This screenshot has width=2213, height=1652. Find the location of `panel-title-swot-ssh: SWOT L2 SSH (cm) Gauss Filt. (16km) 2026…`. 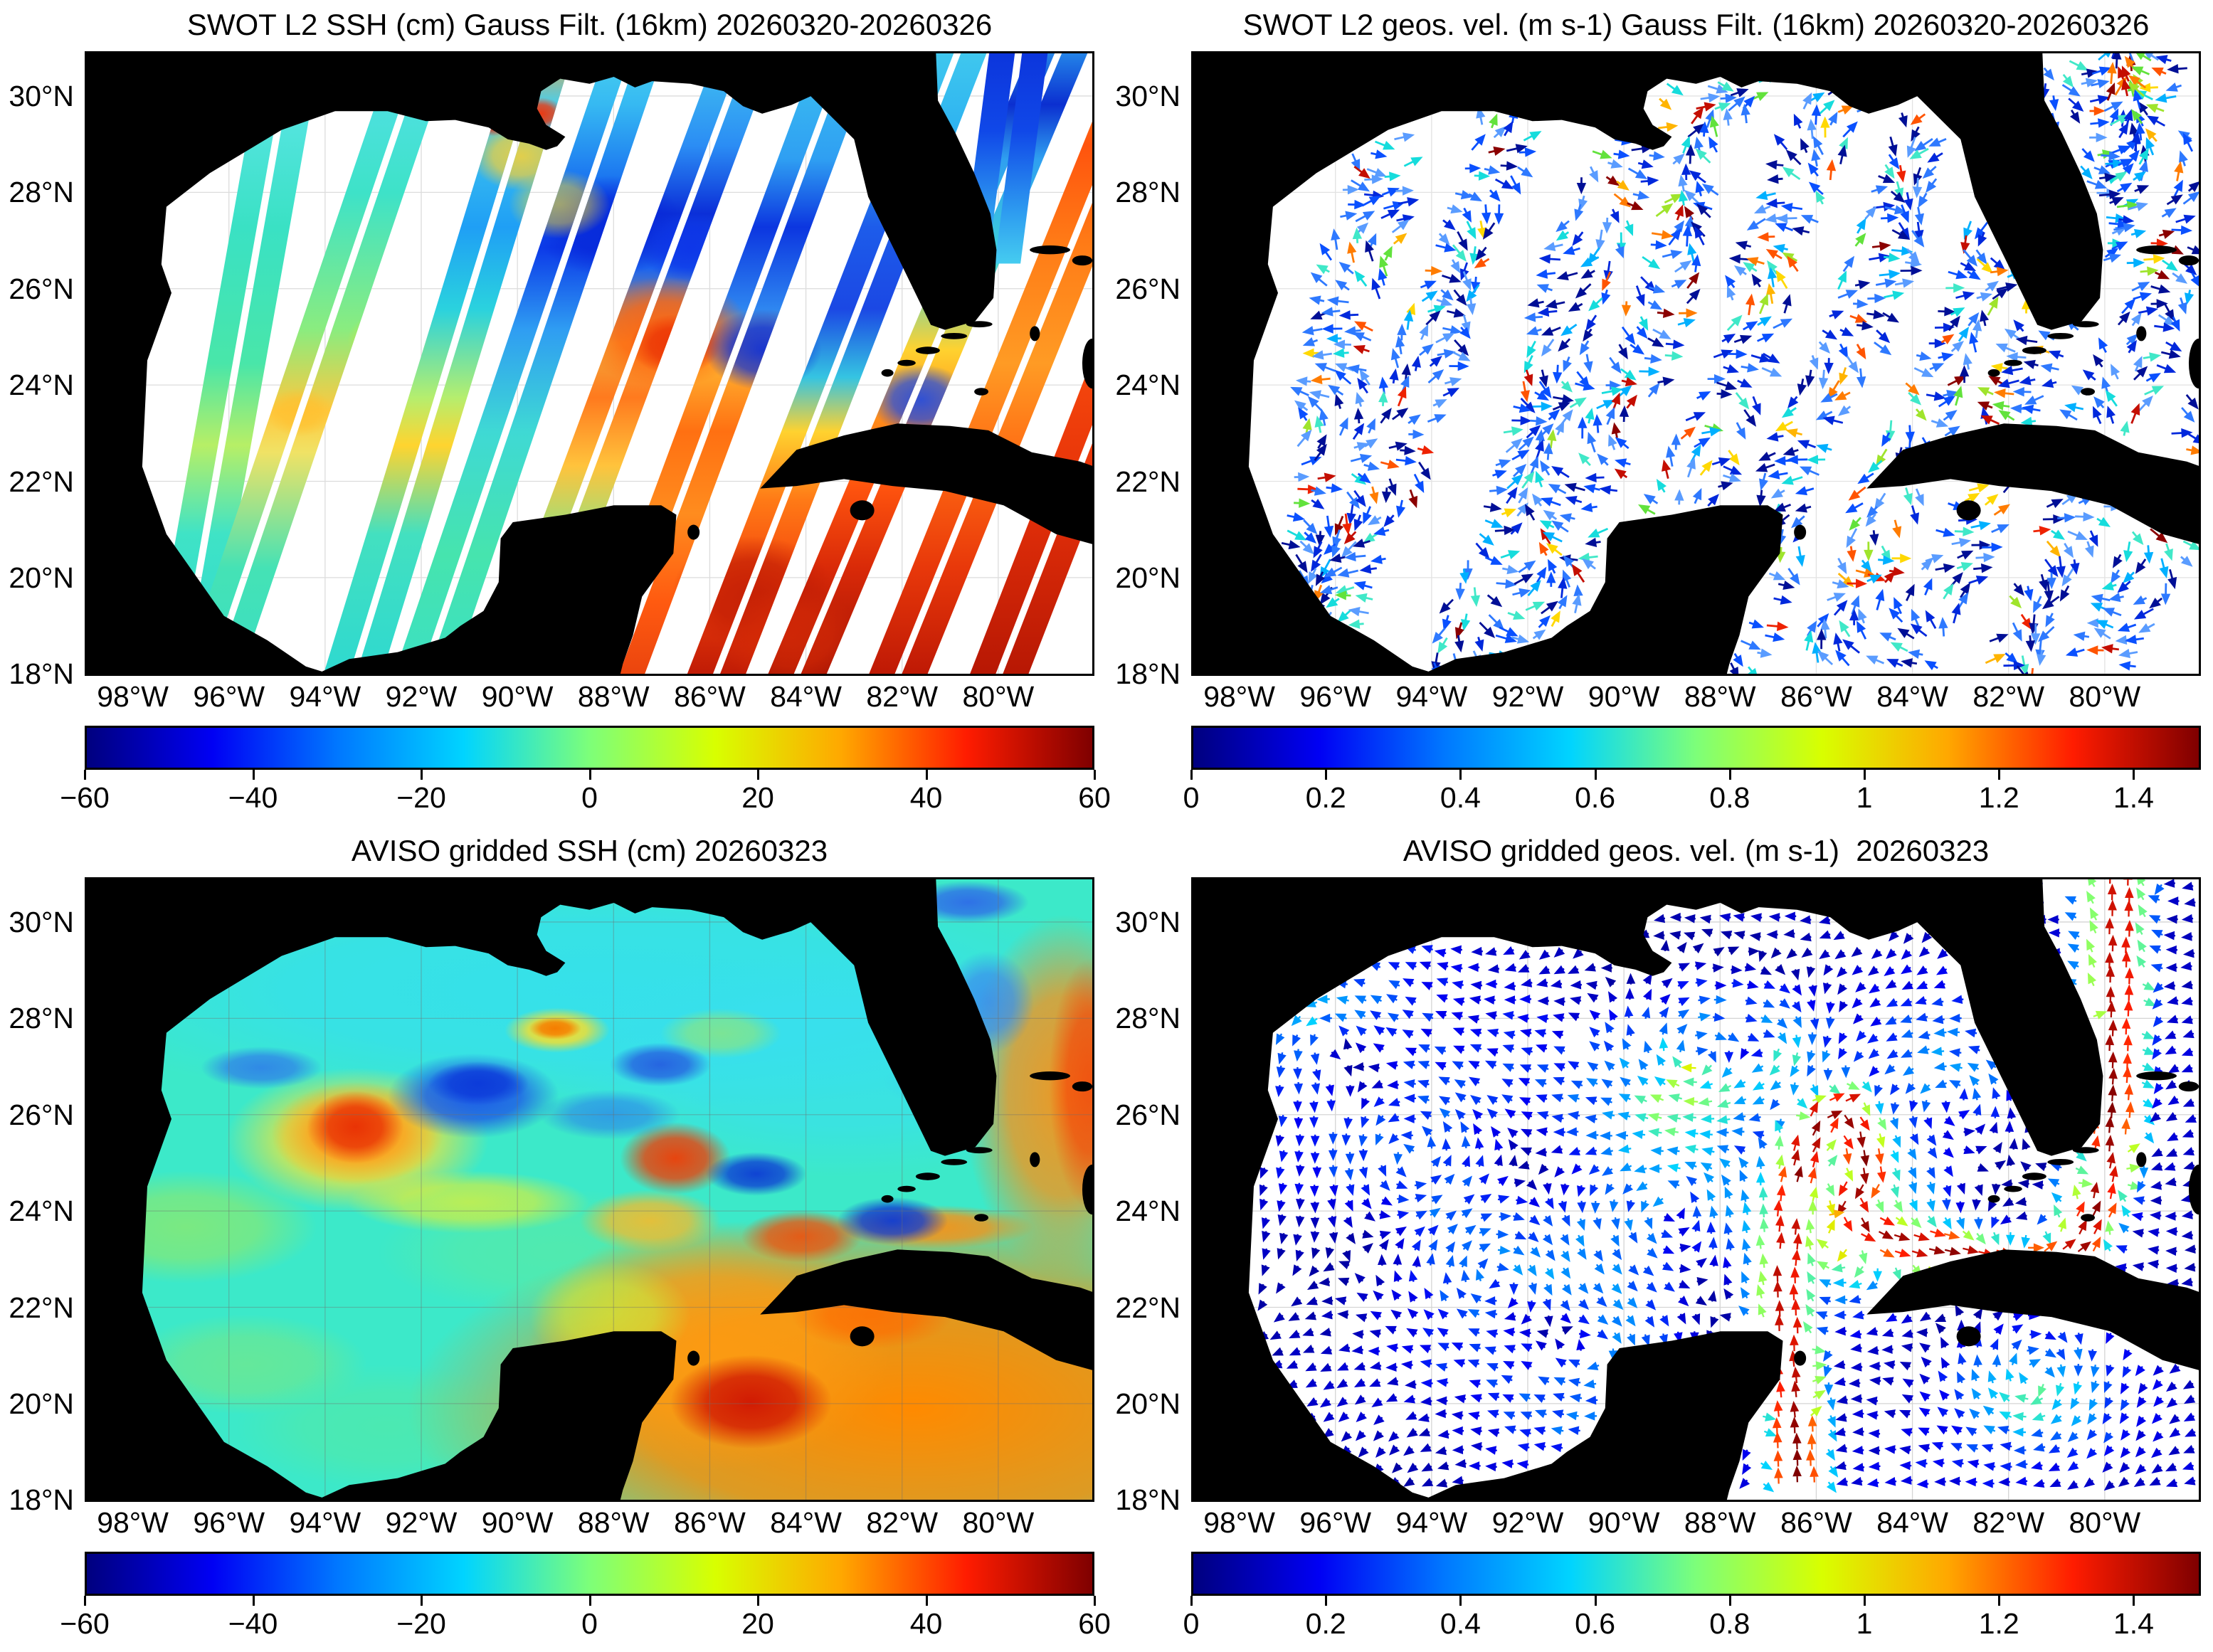

panel-title-swot-ssh: SWOT L2 SSH (cm) Gauss Filt. (16km) 2026… is located at coordinates (589, 24).